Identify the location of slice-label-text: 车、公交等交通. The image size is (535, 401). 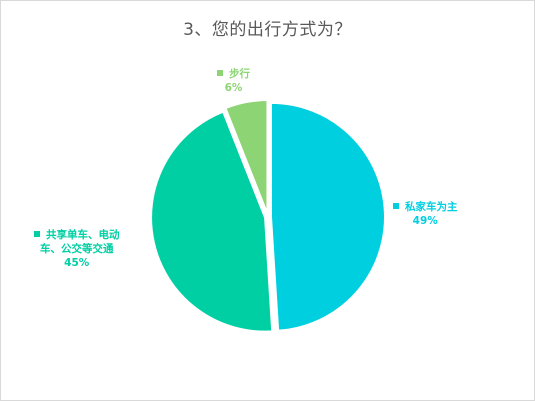
(77, 249).